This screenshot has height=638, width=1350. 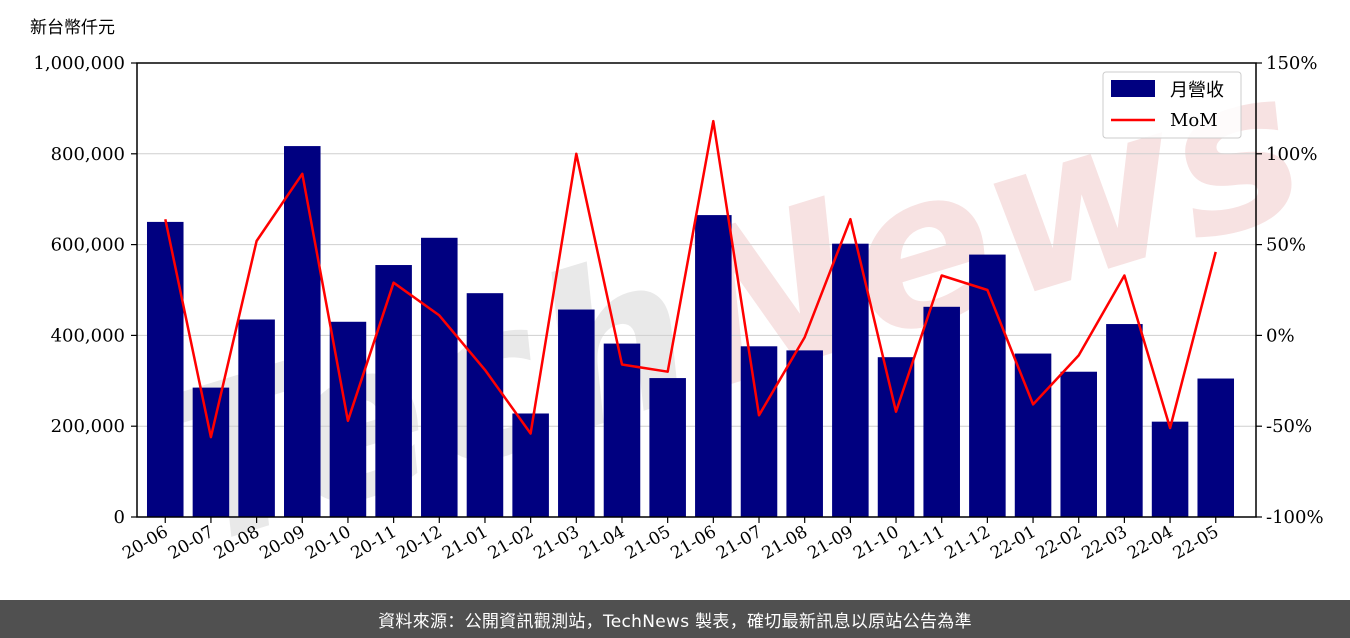 What do you see at coordinates (119, 517) in the screenshot?
I see `y-tick-label-0: 0` at bounding box center [119, 517].